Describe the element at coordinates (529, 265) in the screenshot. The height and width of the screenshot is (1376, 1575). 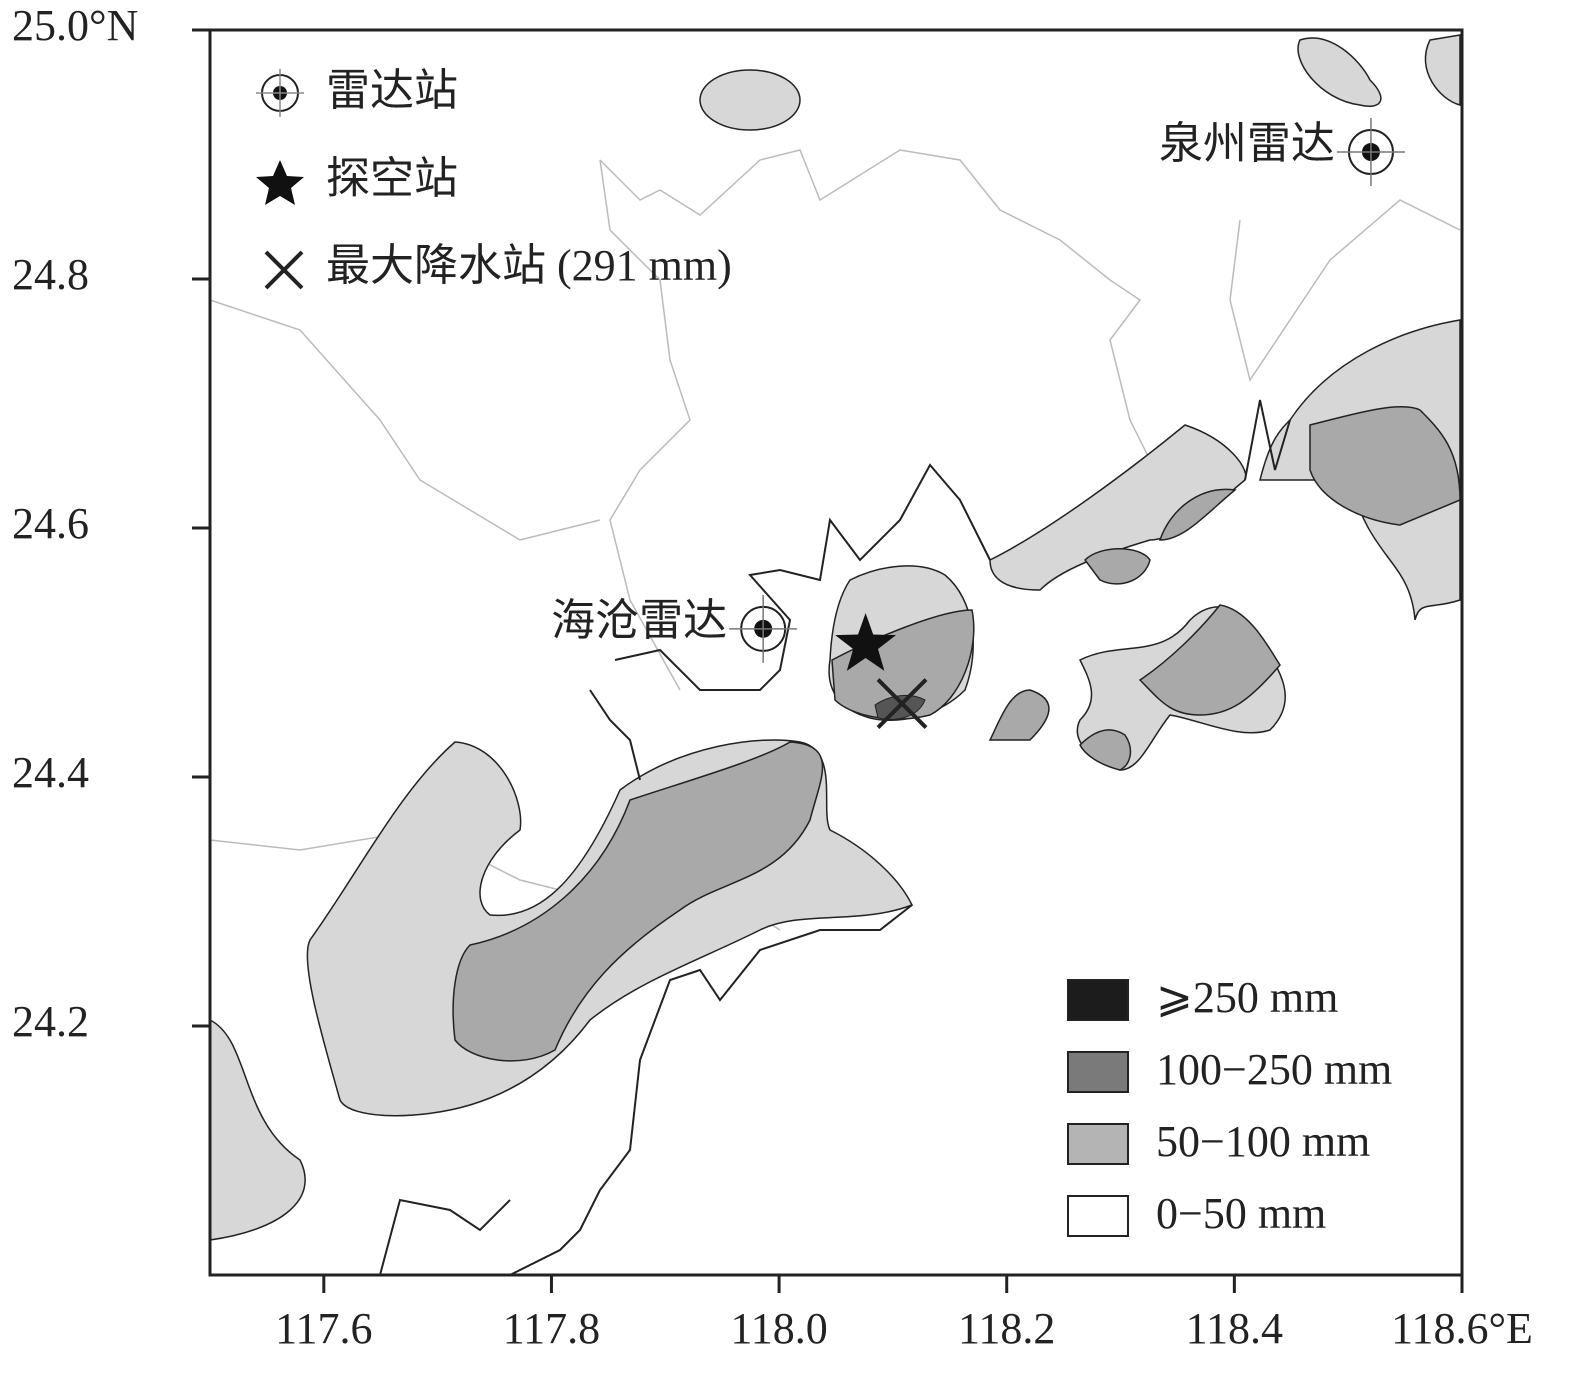
I see `legend-label: 最大降水站 (291 mm)` at that location.